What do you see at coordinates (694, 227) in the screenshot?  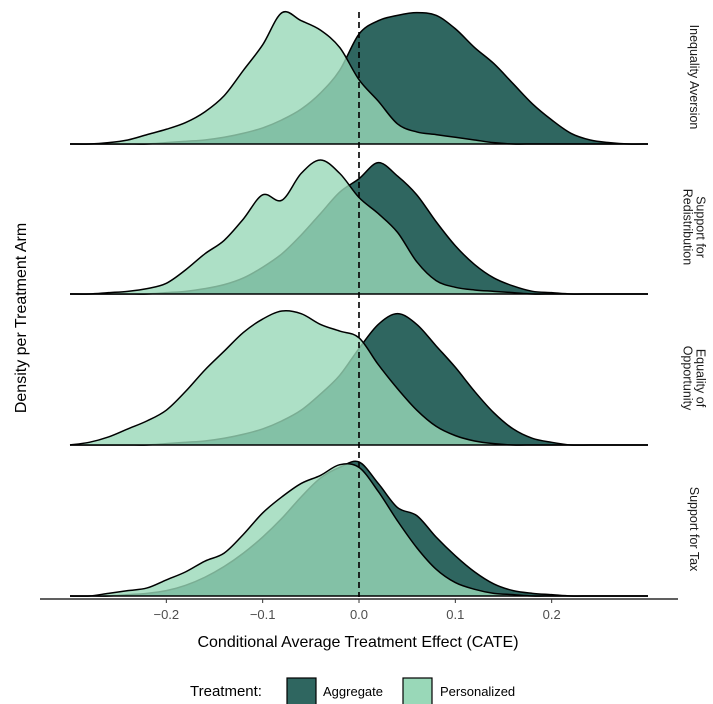 I see `facet-strip-label: Support forRedistribution` at bounding box center [694, 227].